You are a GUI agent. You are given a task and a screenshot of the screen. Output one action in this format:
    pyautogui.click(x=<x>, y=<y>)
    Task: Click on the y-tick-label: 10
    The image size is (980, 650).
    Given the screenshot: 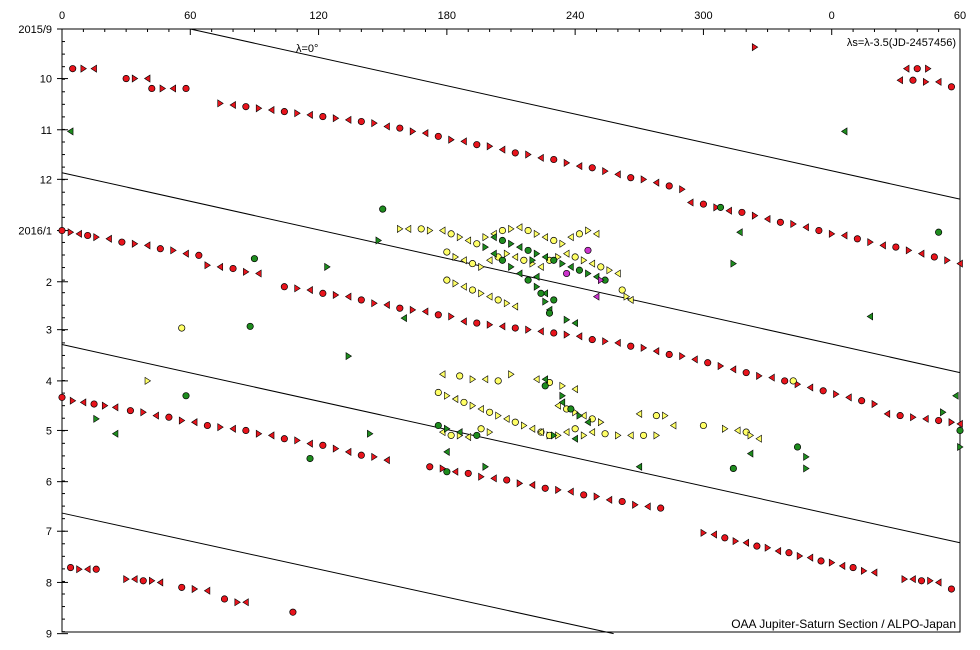 What is the action you would take?
    pyautogui.click(x=46, y=80)
    